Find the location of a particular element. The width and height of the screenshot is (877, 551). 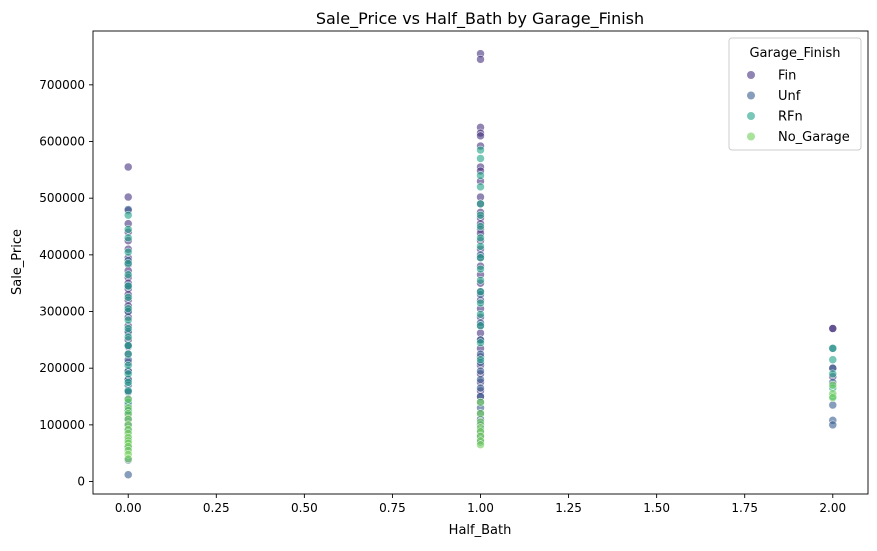

x-axis-label: Half_Bath is located at coordinates (480, 530).